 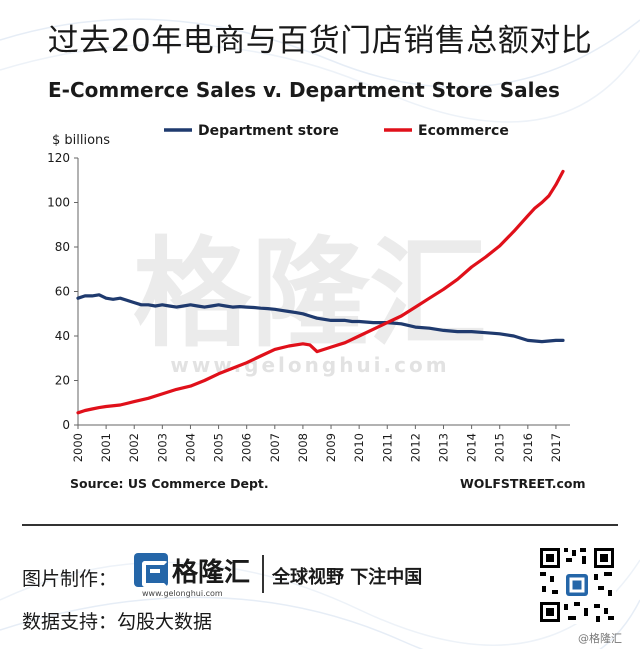 What do you see at coordinates (151, 570) in the screenshot?
I see `brand-logo-icon` at bounding box center [151, 570].